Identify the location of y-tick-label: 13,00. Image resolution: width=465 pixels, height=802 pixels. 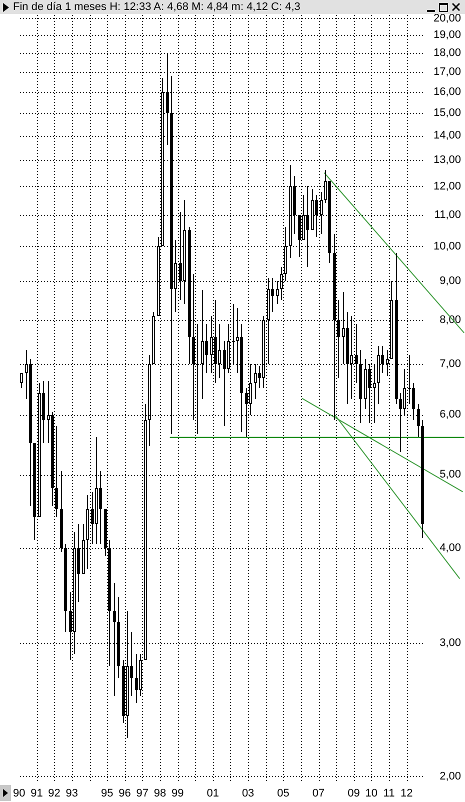
(447, 160).